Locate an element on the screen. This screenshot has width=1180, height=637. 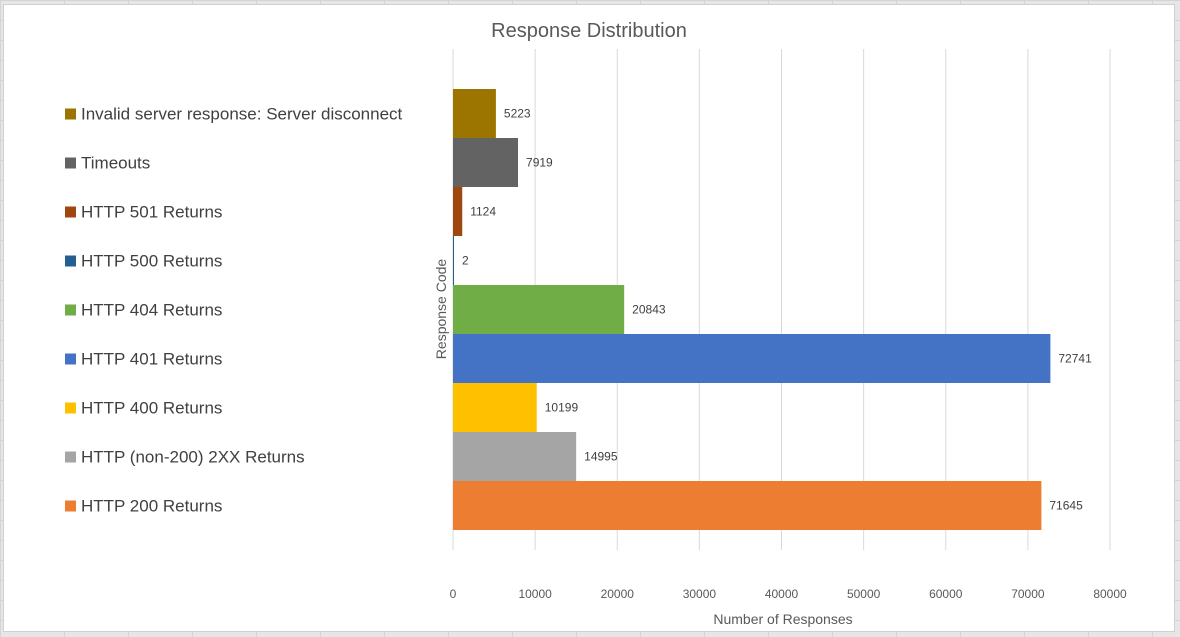
data-label: 7919 is located at coordinates (539, 163).